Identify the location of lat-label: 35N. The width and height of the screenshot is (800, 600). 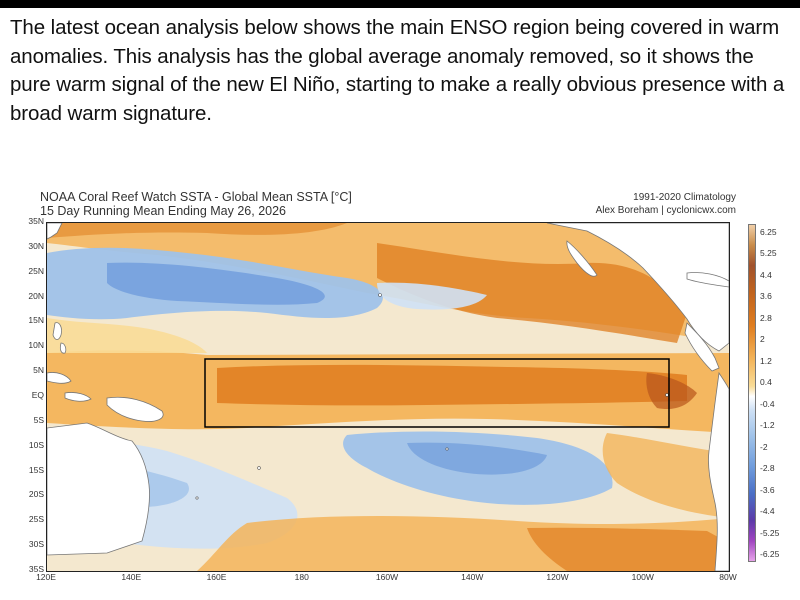
(36, 221).